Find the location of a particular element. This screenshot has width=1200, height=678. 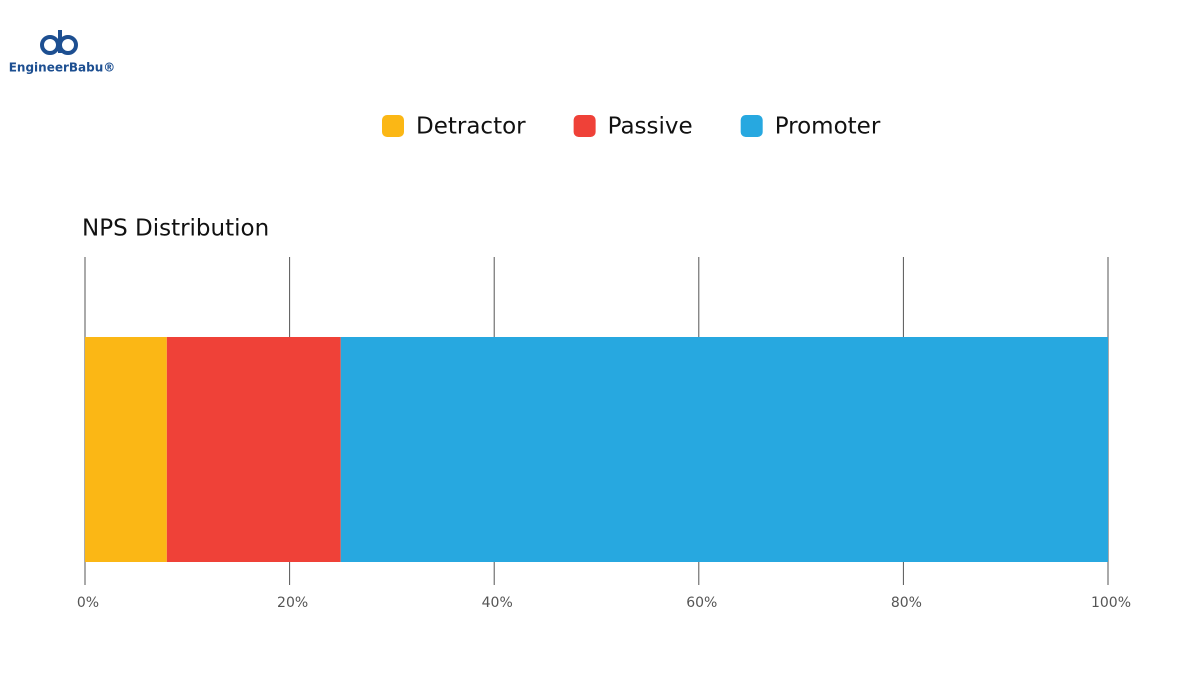

x-tick-label: 80% is located at coordinates (906, 603).